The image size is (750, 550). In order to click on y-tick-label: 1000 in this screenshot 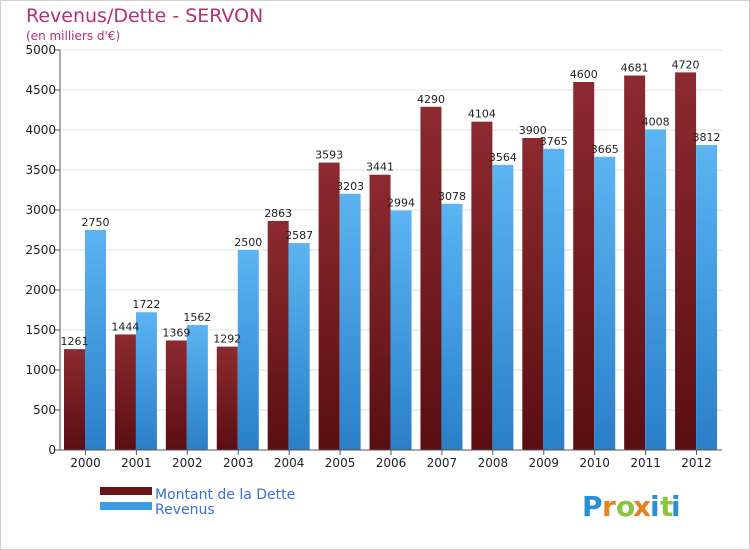, I will do `click(40, 370)`.